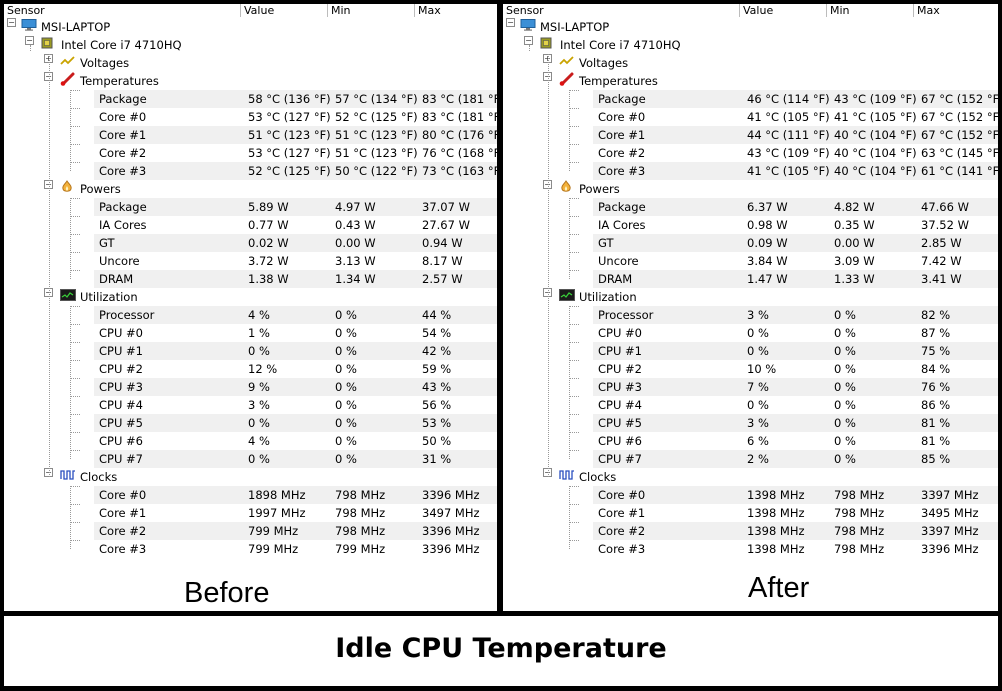 The height and width of the screenshot is (691, 1002). Describe the element at coordinates (250, 549) in the screenshot. I see `sensor-row: Core #3 799 MHz 799 MHz 3396 MHz` at that location.